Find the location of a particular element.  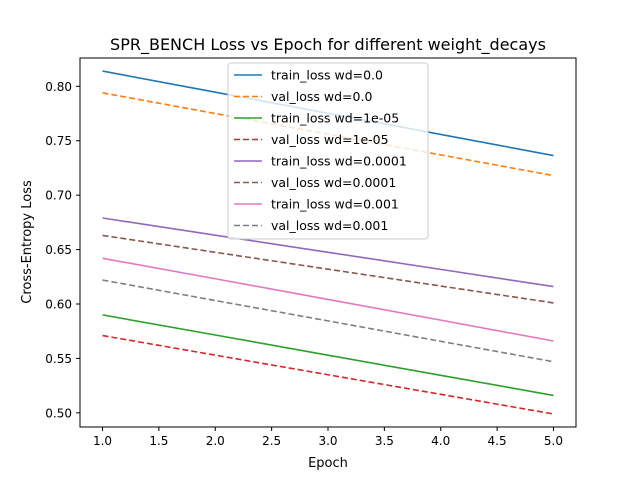

x-tick-label: 4.5 is located at coordinates (497, 441).